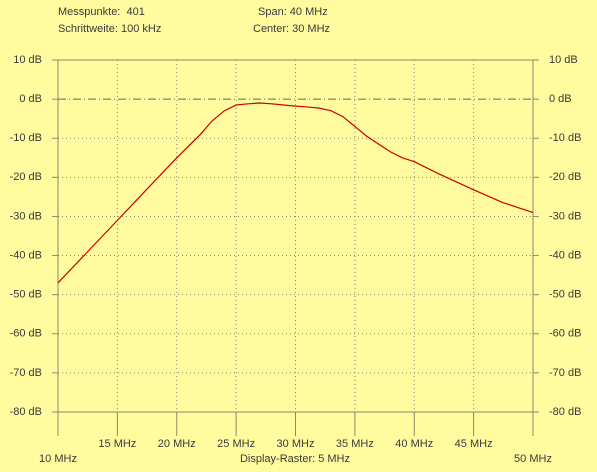 The height and width of the screenshot is (472, 597). What do you see at coordinates (565, 334) in the screenshot?
I see `y2-tick-label: -60 dB` at bounding box center [565, 334].